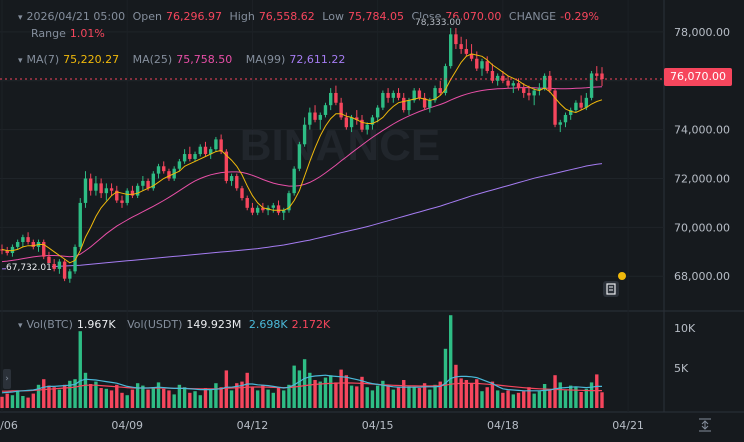  Describe the element at coordinates (322, 425) in the screenshot. I see `time-axis: 04/06 04/09 04/12 04/15 04/18 04/21` at that location.